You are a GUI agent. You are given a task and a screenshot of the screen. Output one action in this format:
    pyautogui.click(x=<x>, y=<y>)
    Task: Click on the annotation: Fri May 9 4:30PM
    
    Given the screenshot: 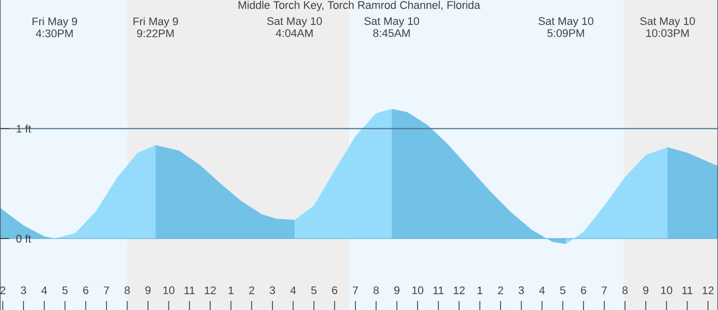 What is the action you would take?
    pyautogui.click(x=55, y=27)
    